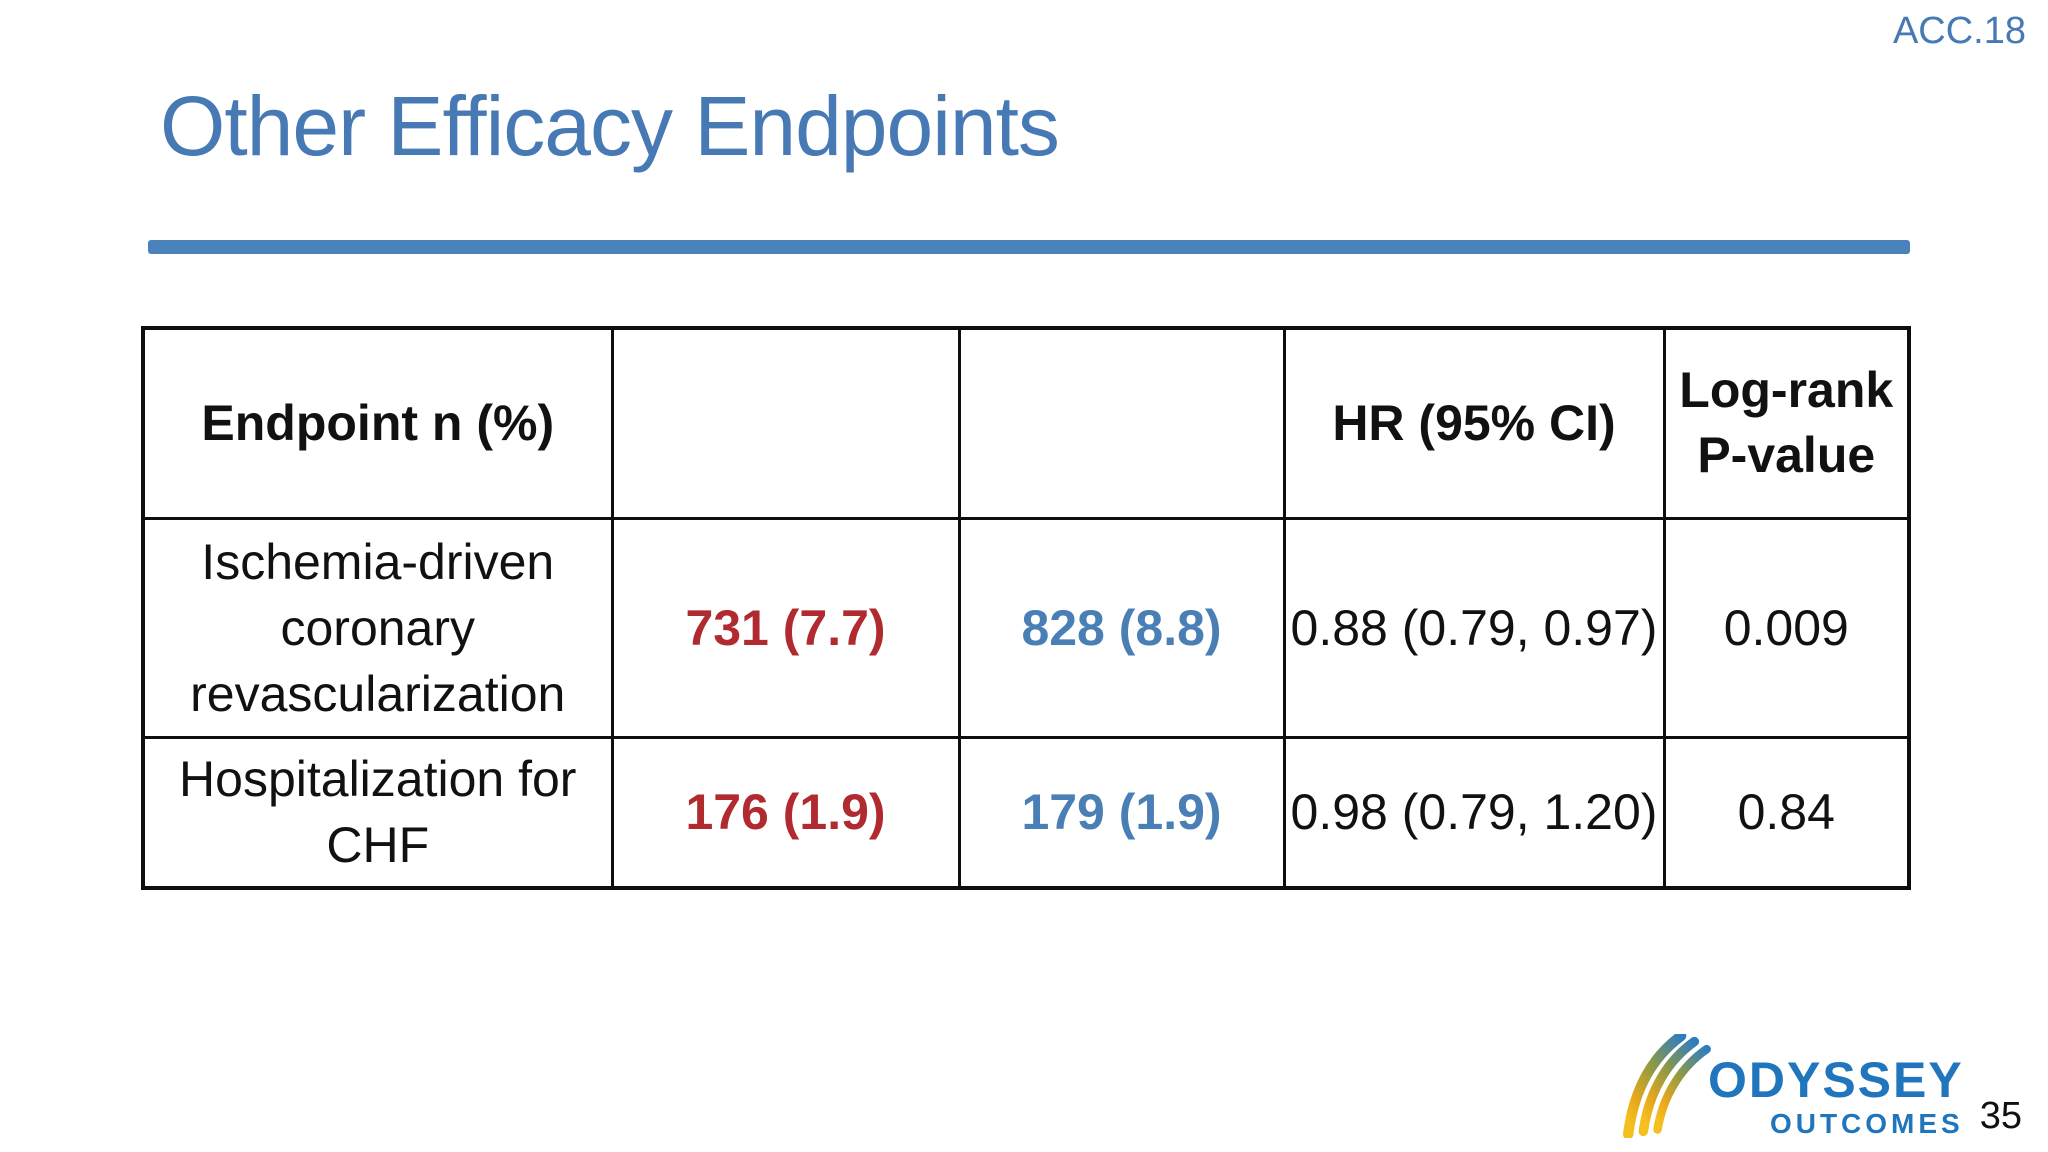 The height and width of the screenshot is (1152, 2048). I want to click on column-header-alirocumab: Alirocumab (N=9462), so click(785, 423).